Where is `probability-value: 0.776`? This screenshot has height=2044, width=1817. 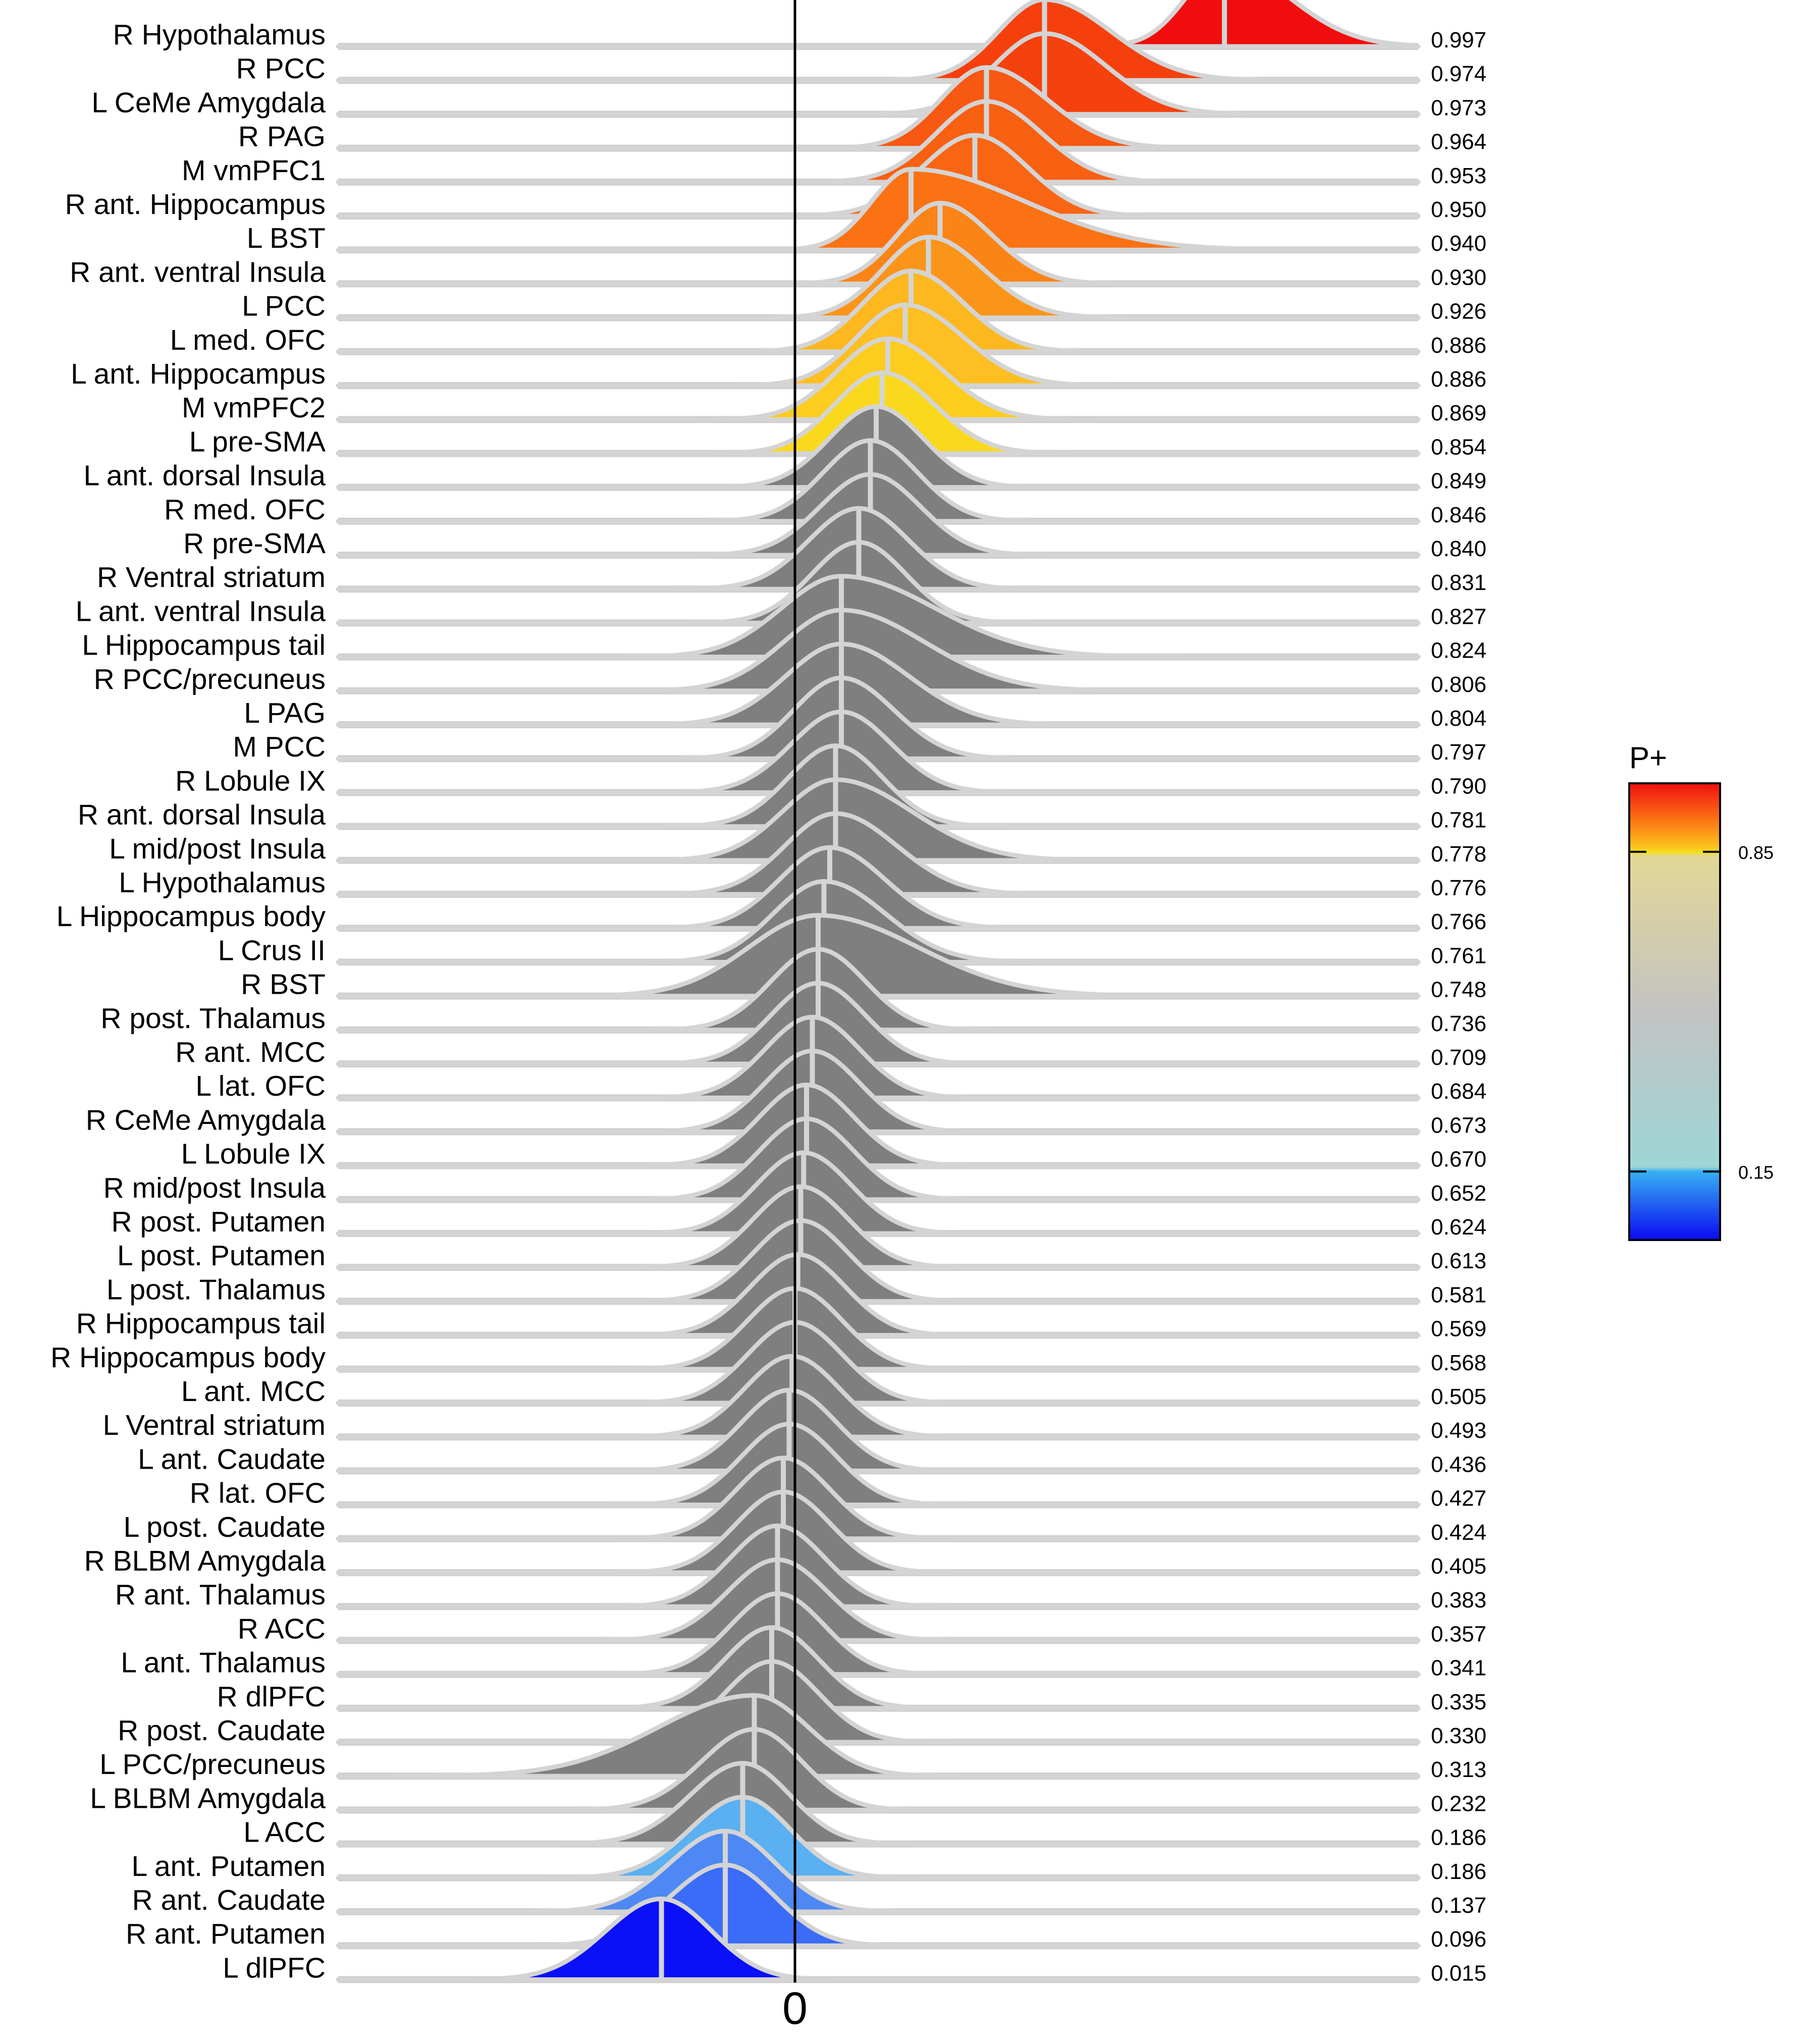 probability-value: 0.776 is located at coordinates (1458, 888).